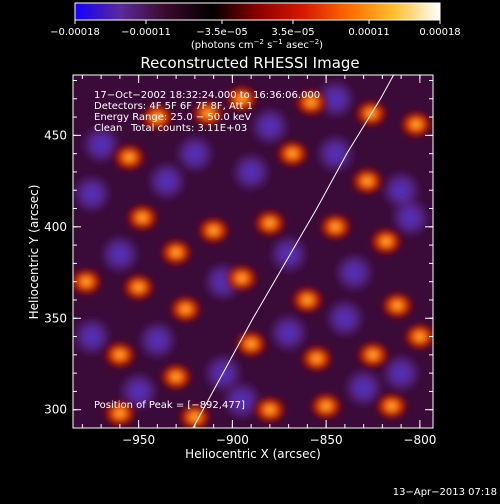 The image size is (500, 504). Describe the element at coordinates (55, 227) in the screenshot. I see `y-tick-label: 400` at that location.